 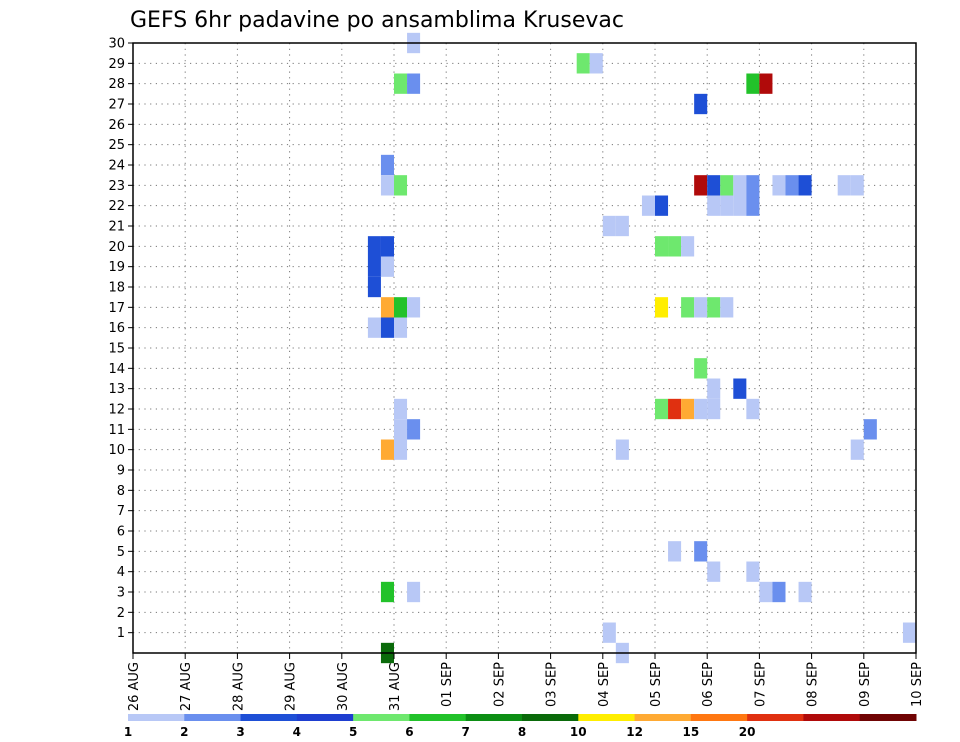 I want to click on x-tick-label: 02 SEP, so click(x=499, y=684).